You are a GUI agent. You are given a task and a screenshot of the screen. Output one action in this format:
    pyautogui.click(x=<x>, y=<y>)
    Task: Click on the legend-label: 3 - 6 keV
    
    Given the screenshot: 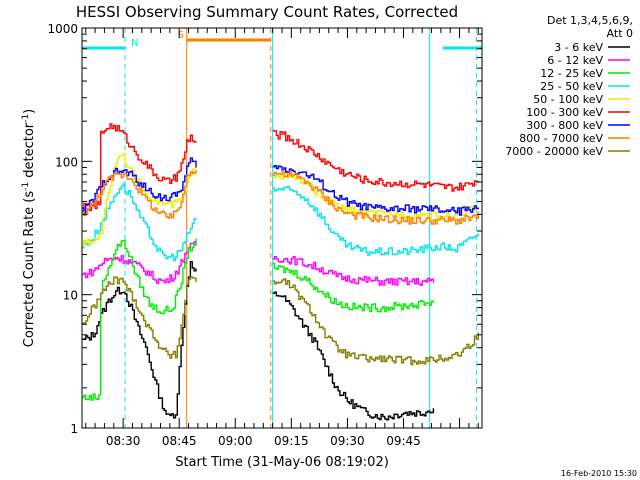 What is the action you would take?
    pyautogui.click(x=578, y=47)
    